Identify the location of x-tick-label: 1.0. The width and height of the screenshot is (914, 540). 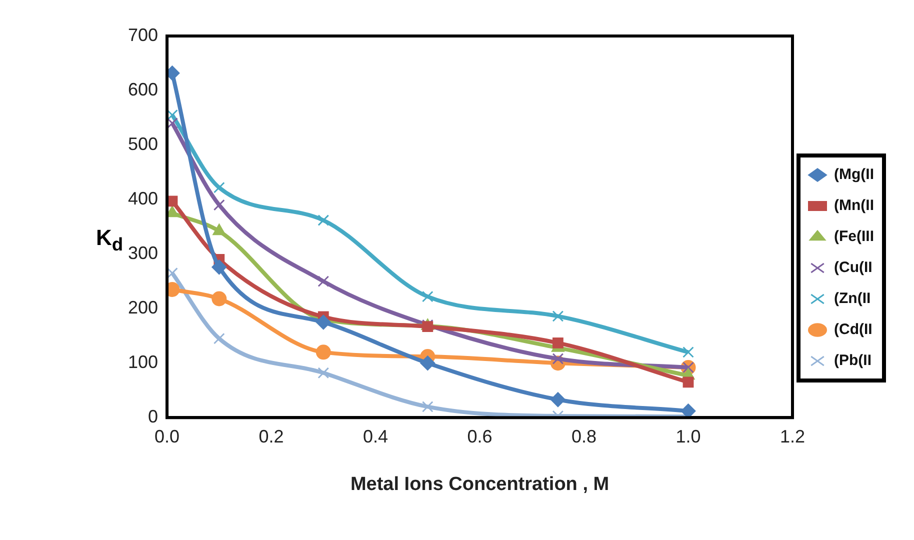
(688, 436).